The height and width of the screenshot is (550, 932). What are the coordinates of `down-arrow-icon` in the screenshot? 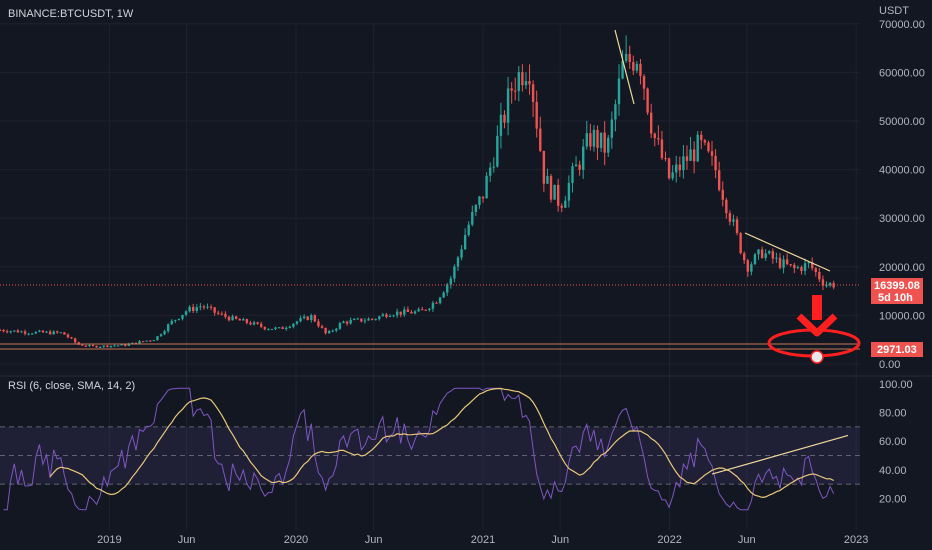 It's located at (817, 325).